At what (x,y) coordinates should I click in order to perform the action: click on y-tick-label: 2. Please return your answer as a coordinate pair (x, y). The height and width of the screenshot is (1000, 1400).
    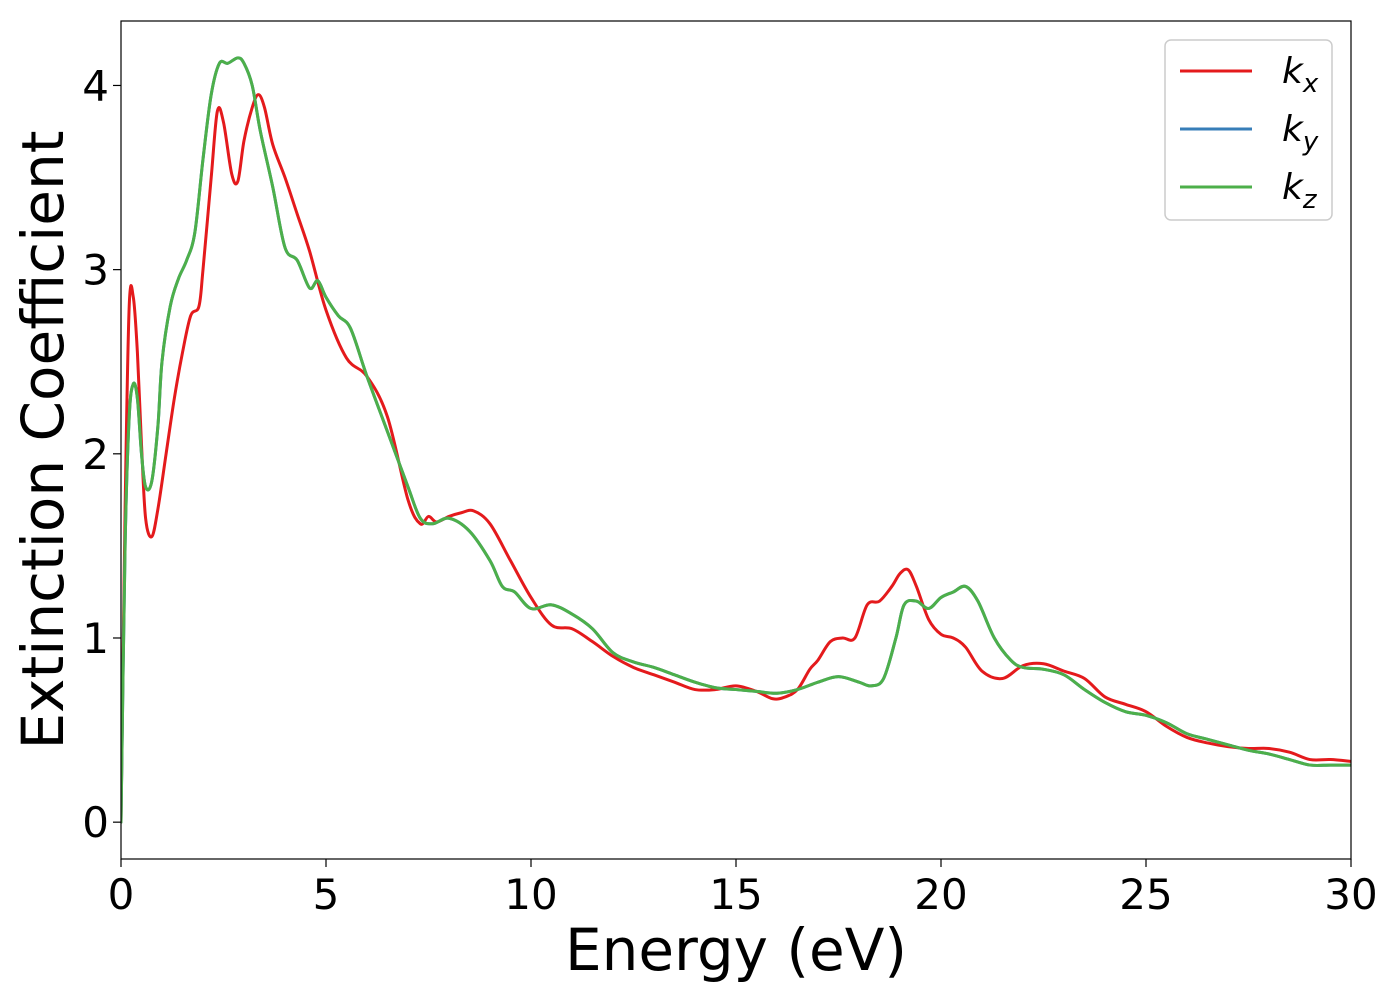
    Looking at the image, I should click on (95, 454).